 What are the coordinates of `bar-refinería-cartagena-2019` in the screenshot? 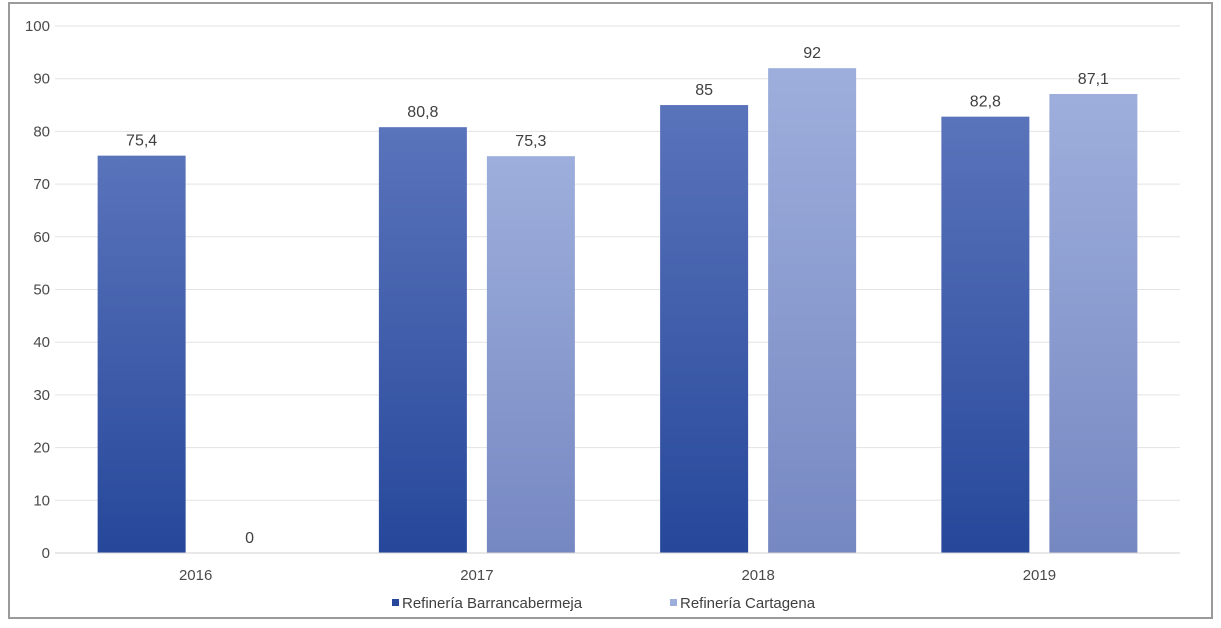 It's located at (1093, 323).